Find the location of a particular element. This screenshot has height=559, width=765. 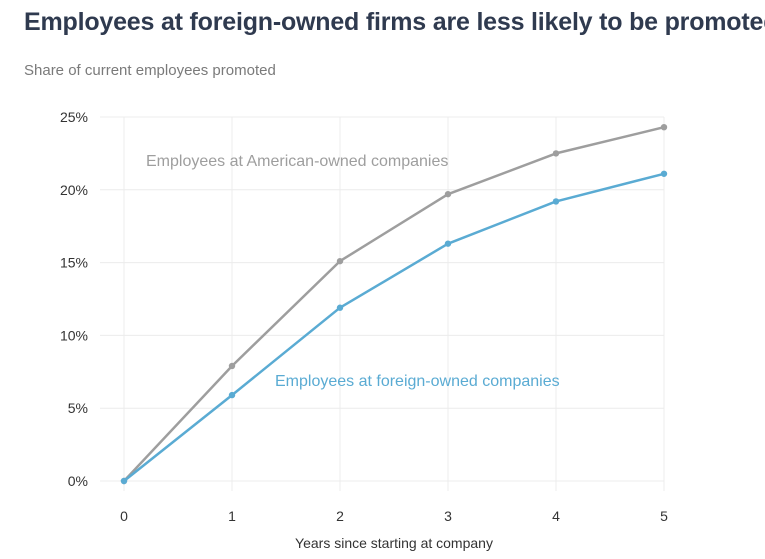

y-tick-label: 15% is located at coordinates (74, 263).